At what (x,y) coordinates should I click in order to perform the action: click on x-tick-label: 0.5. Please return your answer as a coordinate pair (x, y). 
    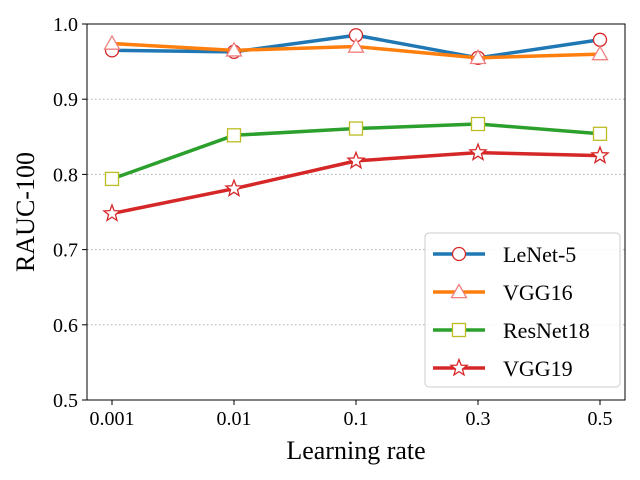
    Looking at the image, I should click on (600, 419).